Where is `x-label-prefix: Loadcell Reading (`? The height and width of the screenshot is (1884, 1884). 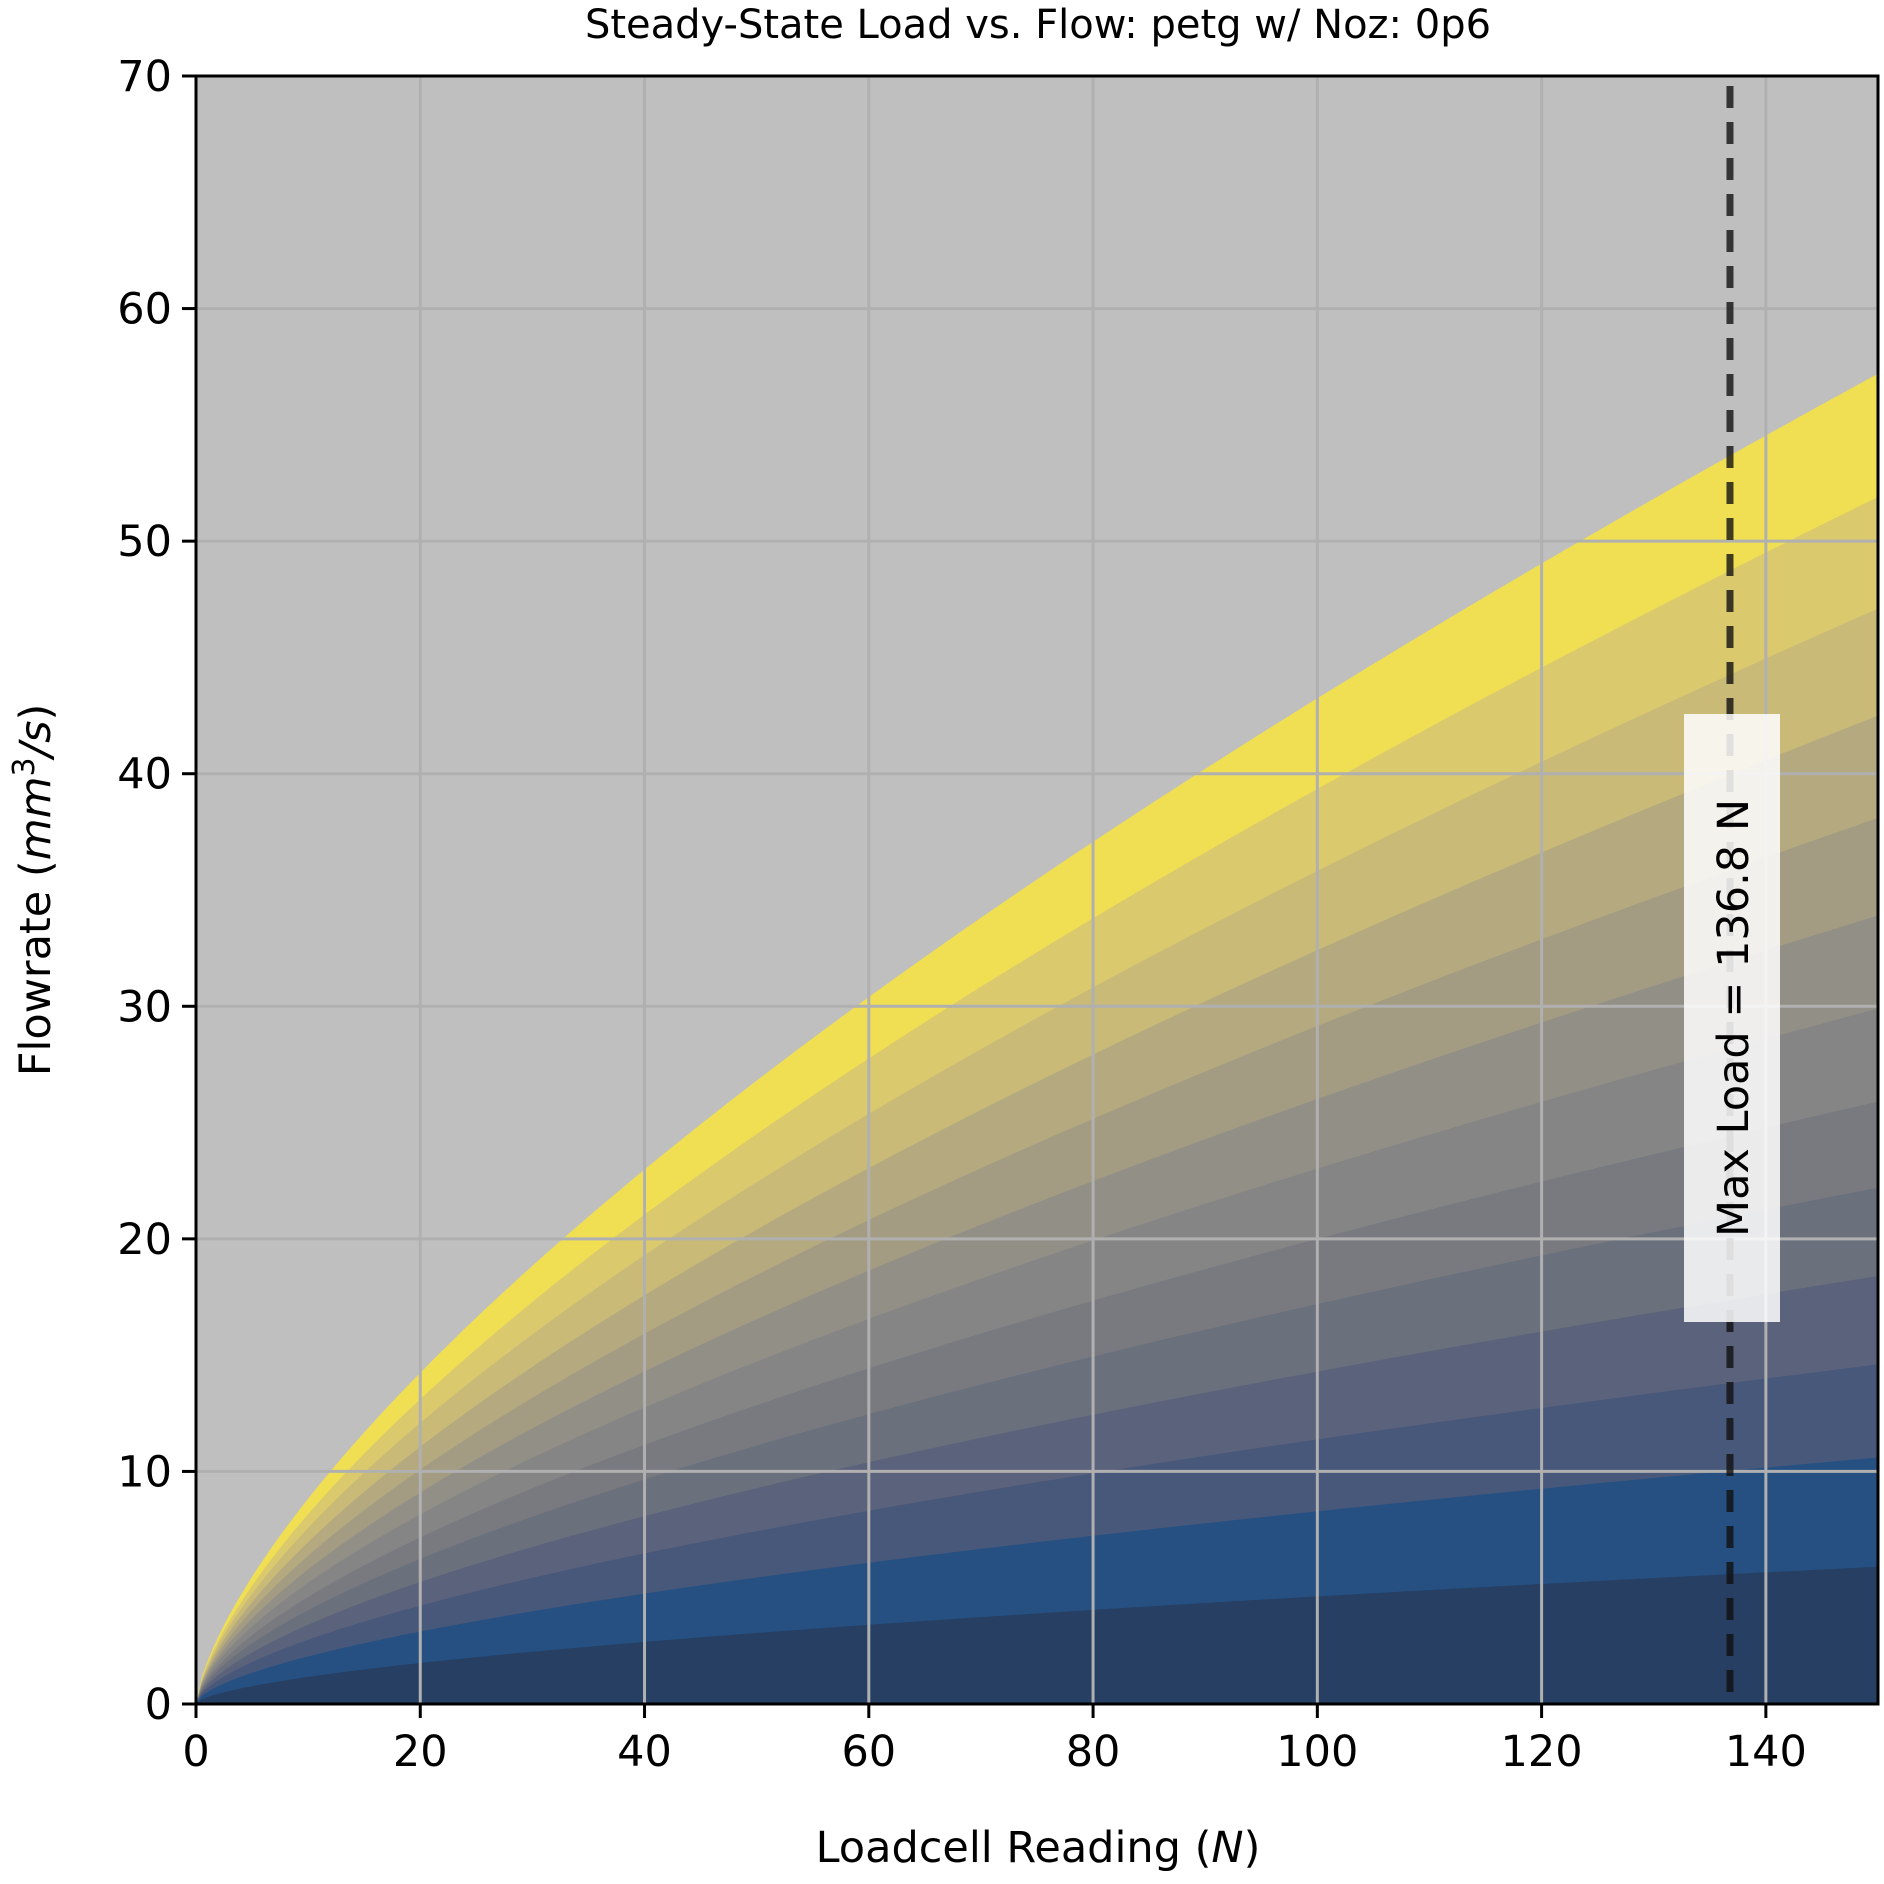 x-label-prefix: Loadcell Reading ( is located at coordinates (1014, 1848).